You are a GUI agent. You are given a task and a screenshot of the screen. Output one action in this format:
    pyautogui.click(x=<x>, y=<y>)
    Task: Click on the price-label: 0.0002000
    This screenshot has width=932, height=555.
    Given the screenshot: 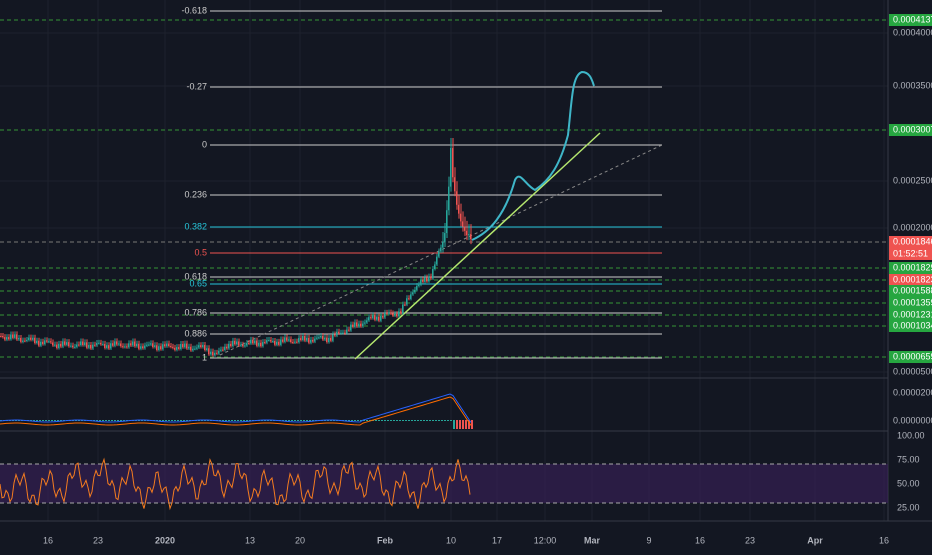 What is the action you would take?
    pyautogui.click(x=912, y=227)
    